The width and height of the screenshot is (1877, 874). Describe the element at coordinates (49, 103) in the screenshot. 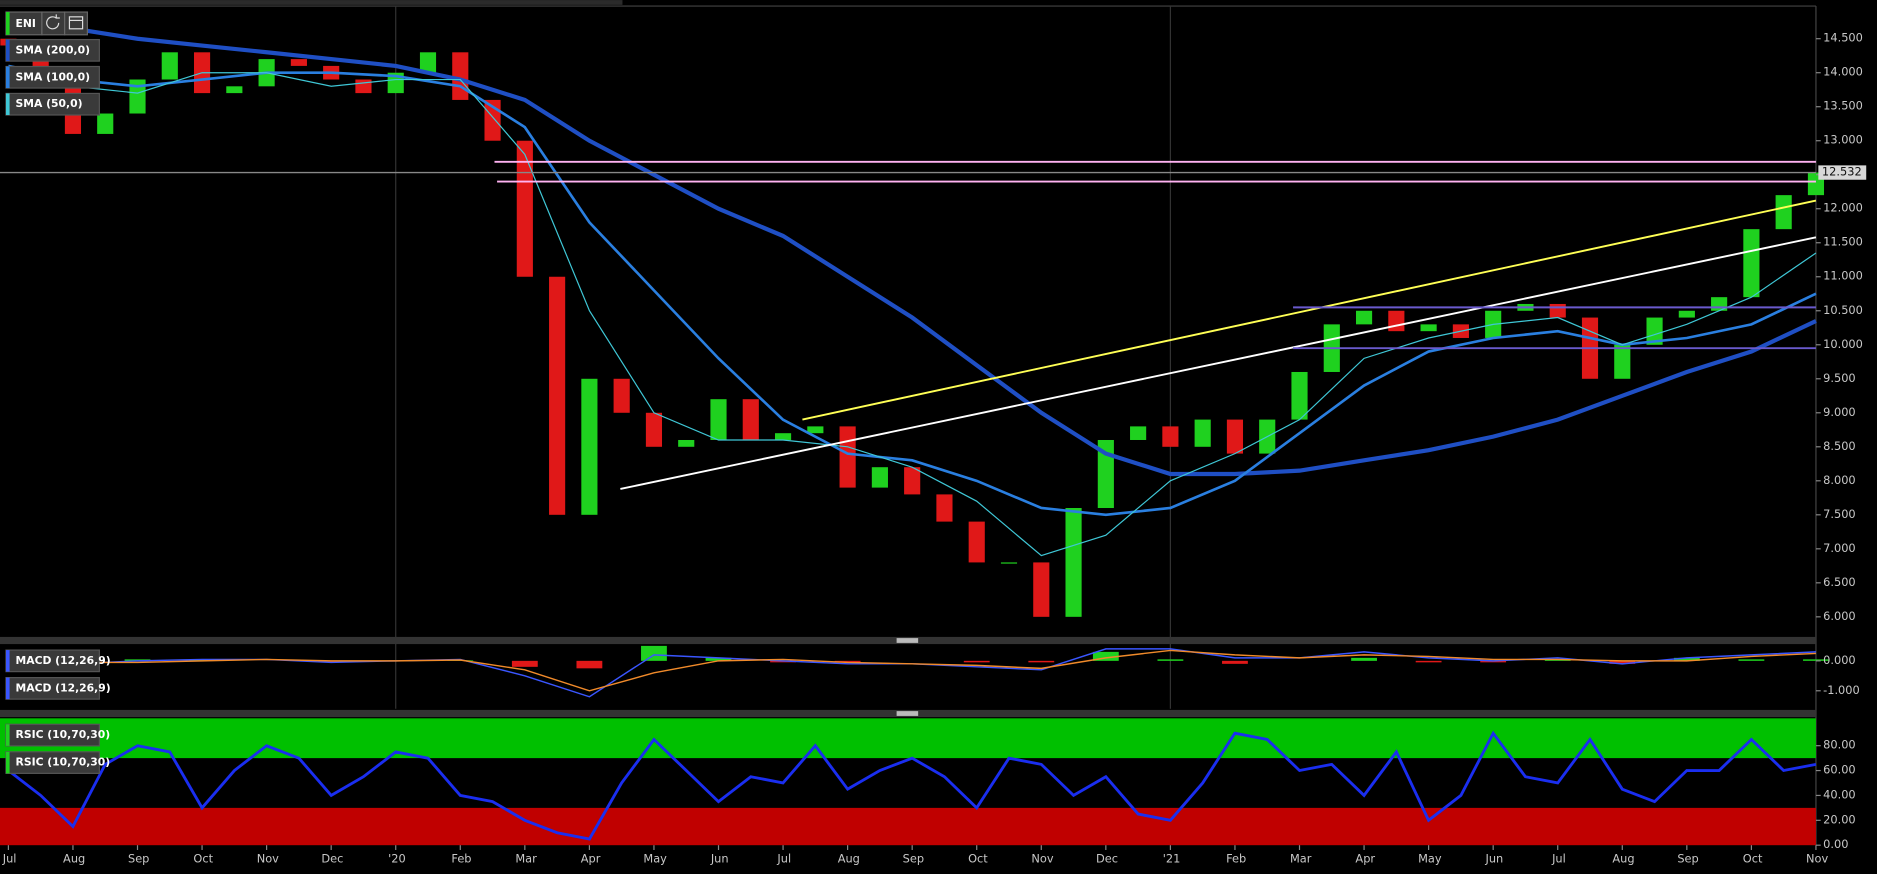

I see `legend-label: SMA (50,0)` at that location.